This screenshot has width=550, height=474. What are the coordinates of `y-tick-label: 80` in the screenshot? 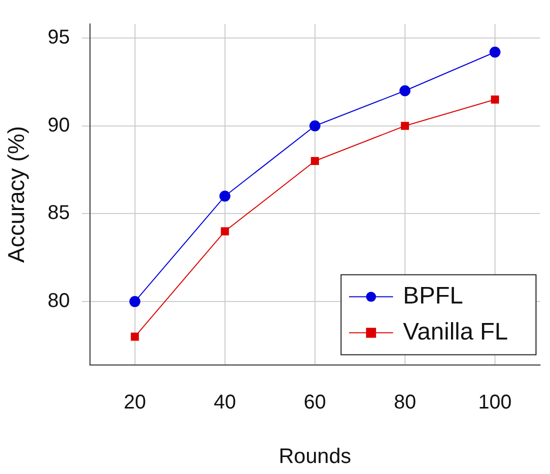 It's located at (59, 301).